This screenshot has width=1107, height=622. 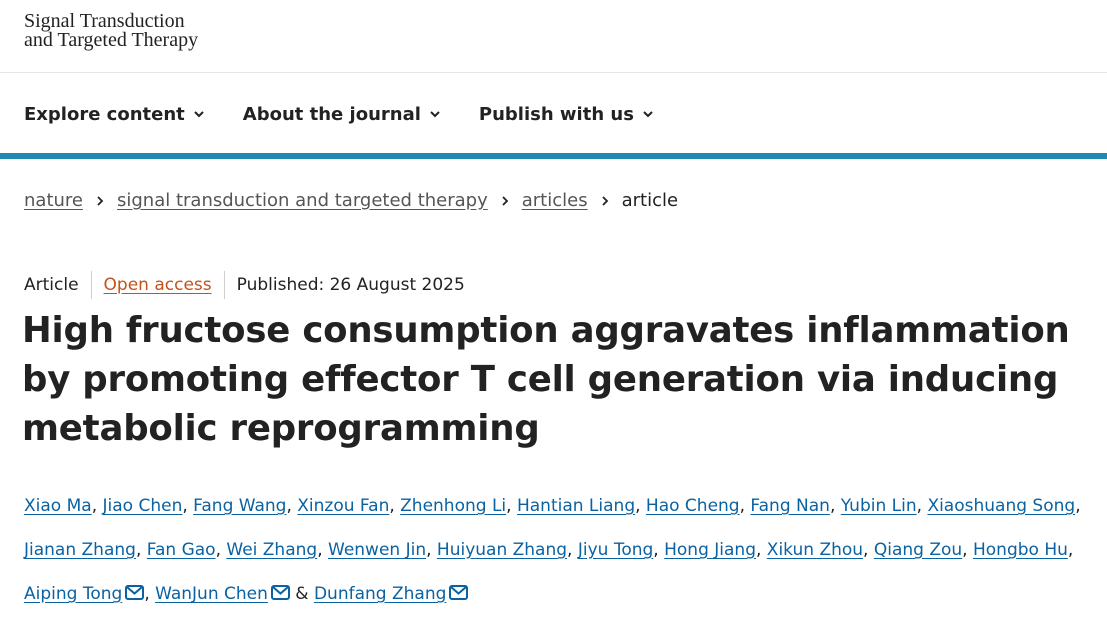 What do you see at coordinates (73, 594) in the screenshot?
I see `author-link: Aiping Tong` at bounding box center [73, 594].